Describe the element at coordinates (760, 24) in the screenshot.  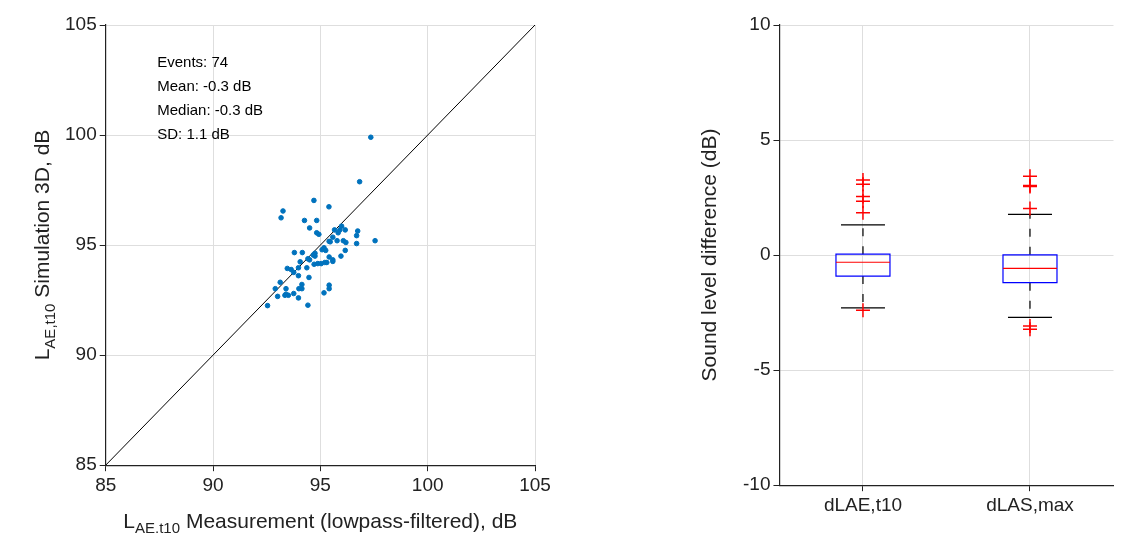
I see `y-tick-label: 10` at that location.